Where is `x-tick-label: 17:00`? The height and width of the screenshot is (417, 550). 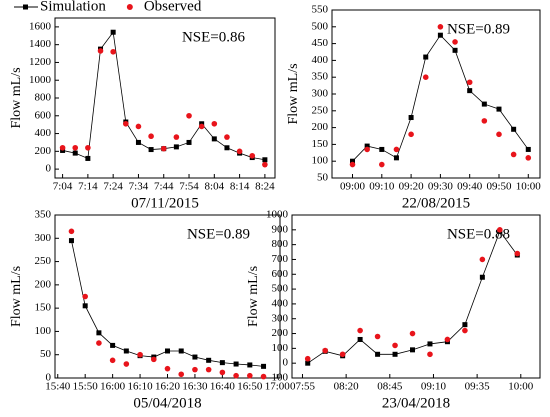 x-tick-label: 17:00 is located at coordinates (278, 387).